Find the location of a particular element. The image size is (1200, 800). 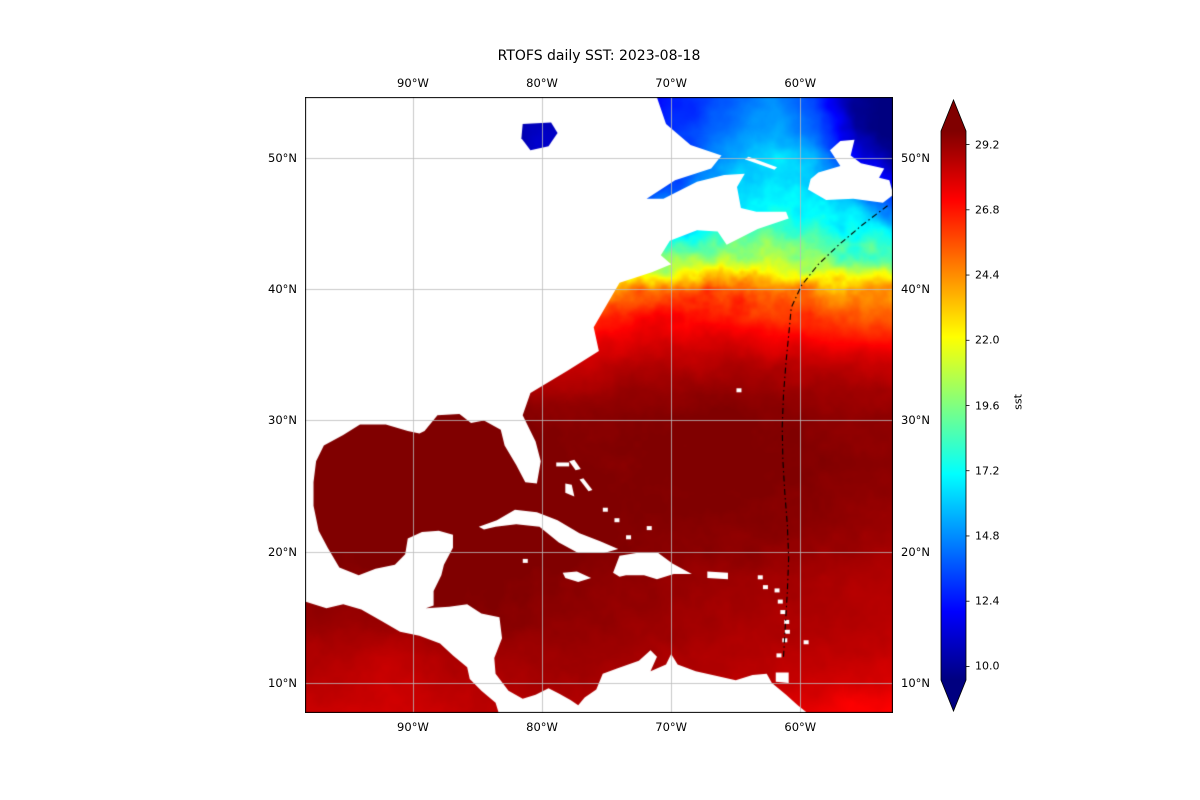

lat-tick-label-right: 40°N is located at coordinates (915, 289).